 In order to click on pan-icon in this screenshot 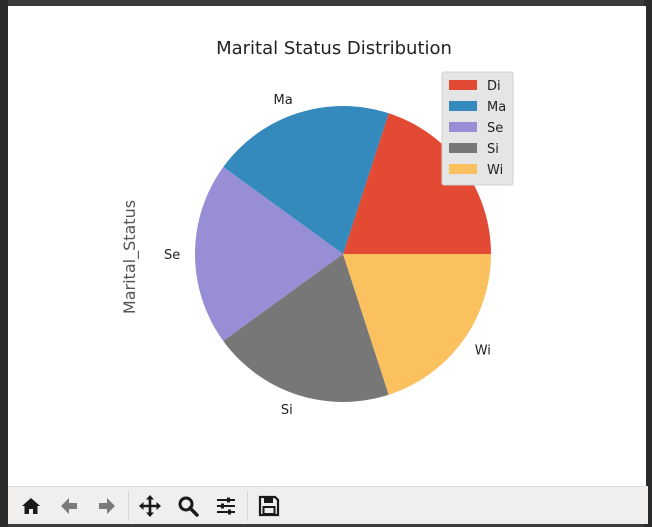, I will do `click(150, 505)`.